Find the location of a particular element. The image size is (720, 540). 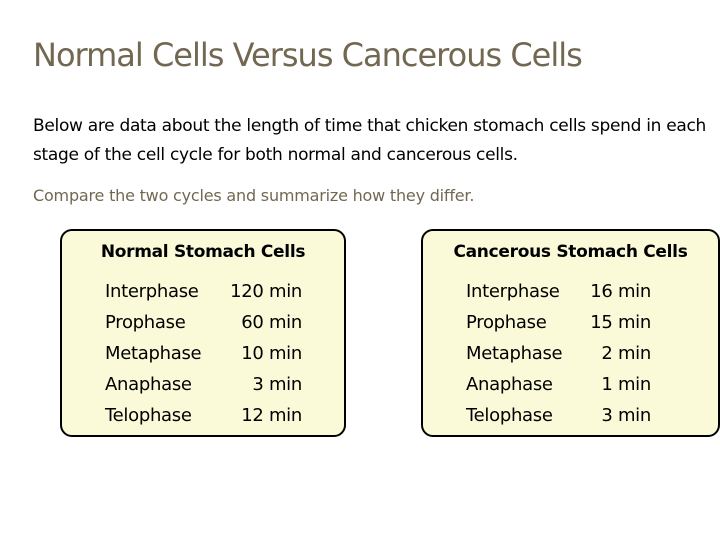

stage-duration: 12 min is located at coordinates (271, 415).